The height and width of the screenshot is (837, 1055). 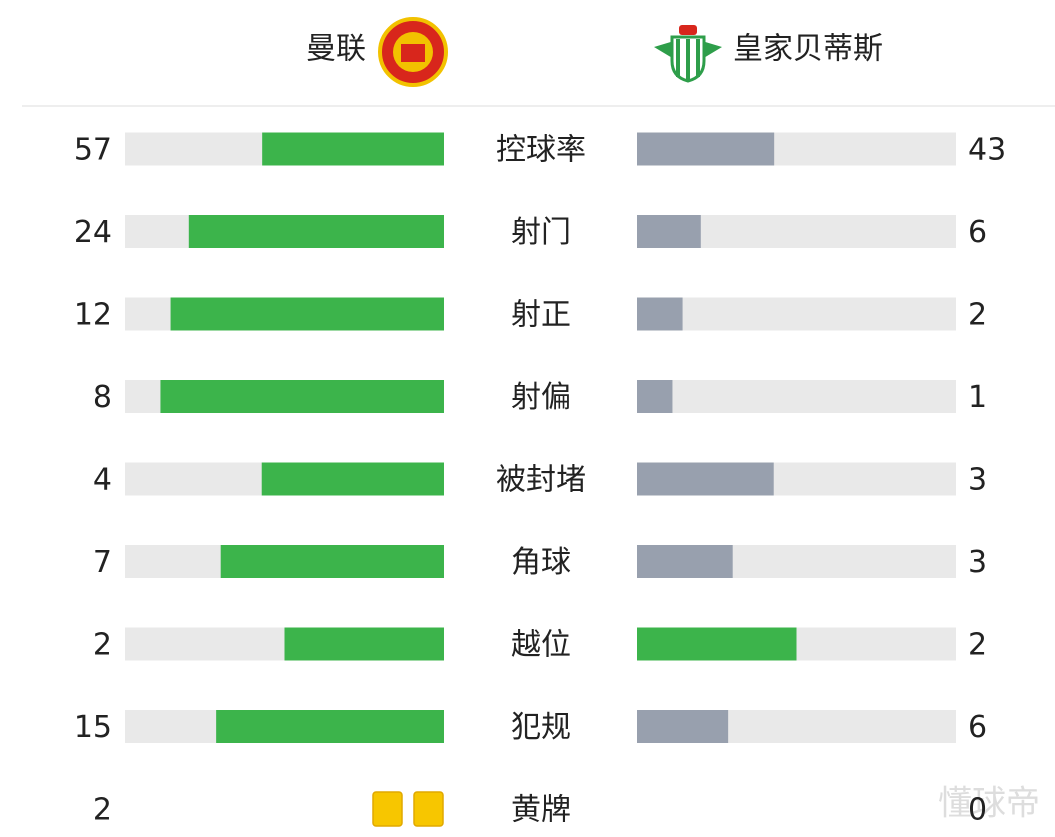 I want to click on away-value: 1, so click(x=977, y=397).